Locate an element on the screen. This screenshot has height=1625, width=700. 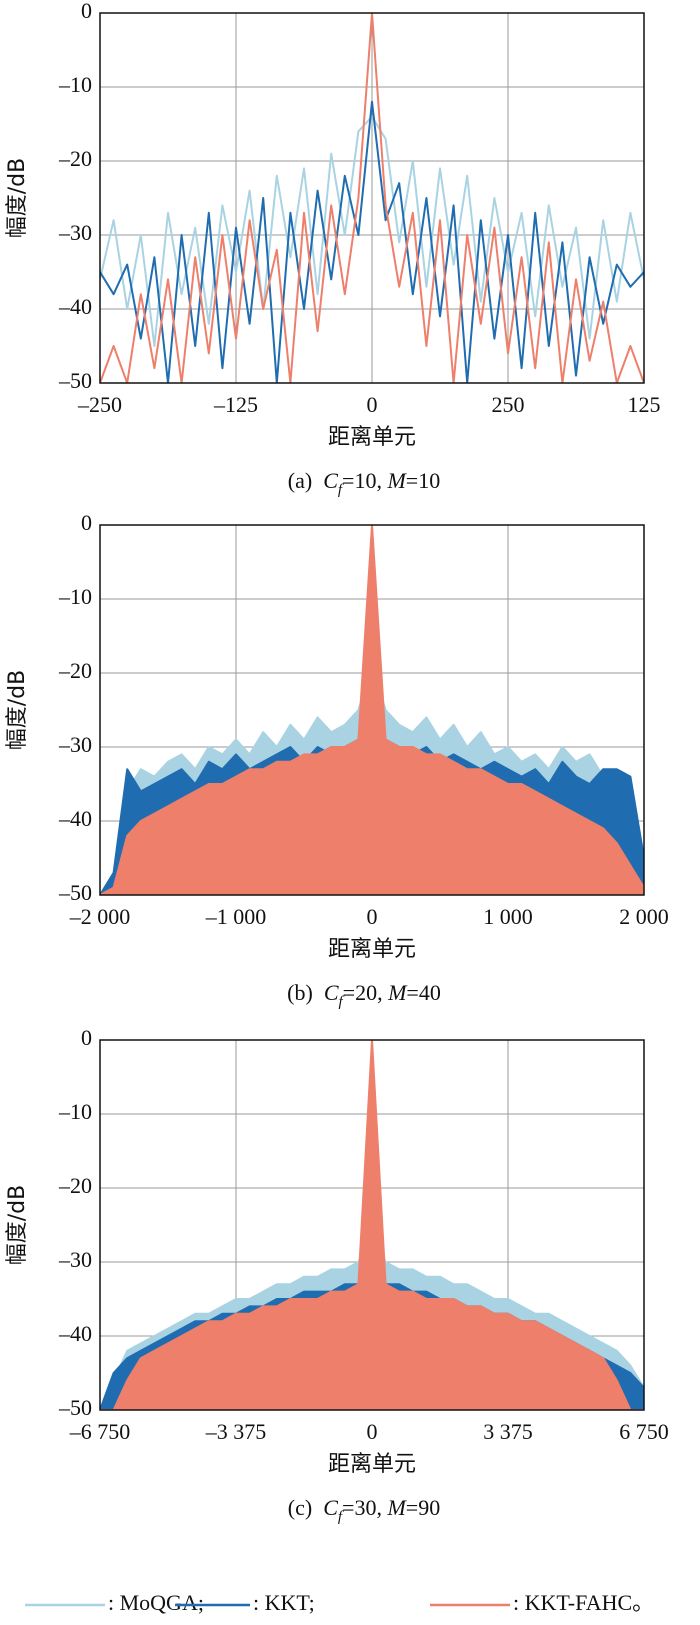
legend-label: : KKT-FAHC。 is located at coordinates (583, 1602).